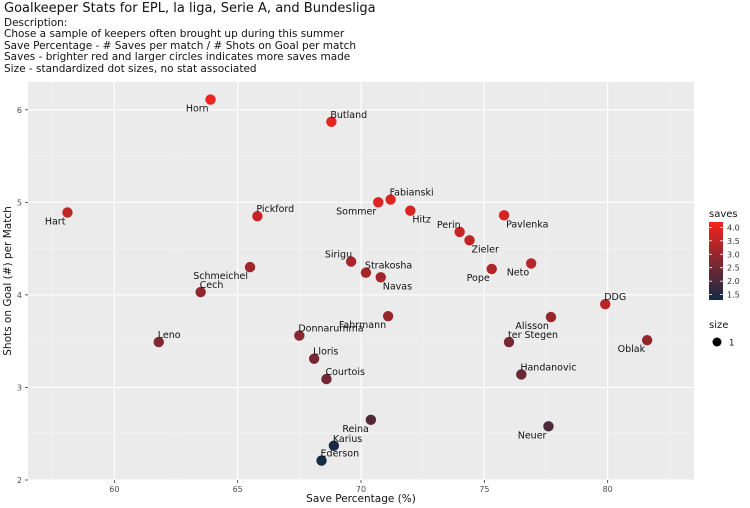 The image size is (750, 508). I want to click on description-heading: Description:, so click(36, 23).